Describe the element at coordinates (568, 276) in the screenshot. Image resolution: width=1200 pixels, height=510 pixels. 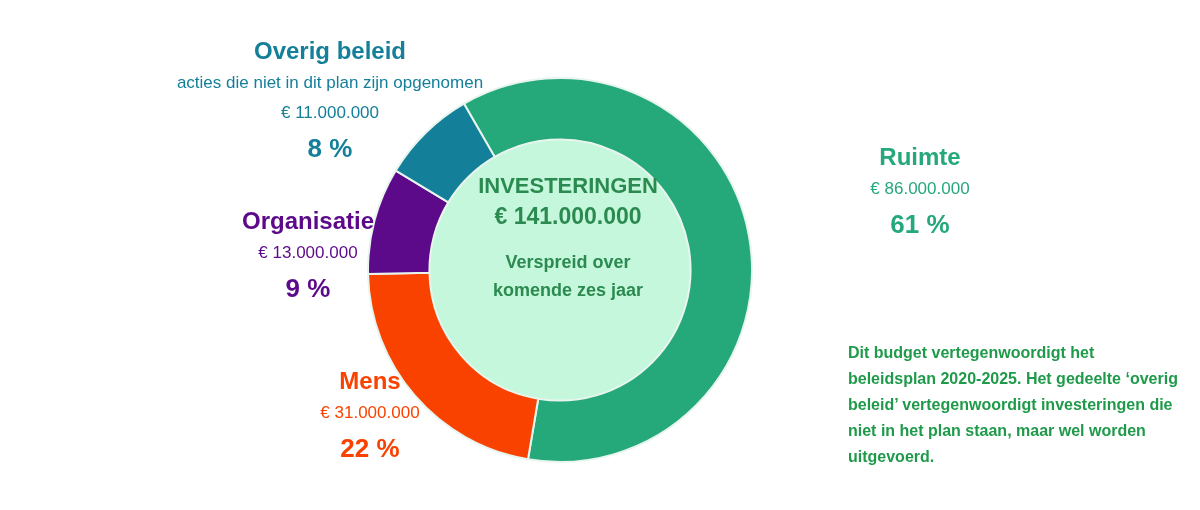
I see `text: Verspreid over komende zes jaar` at that location.